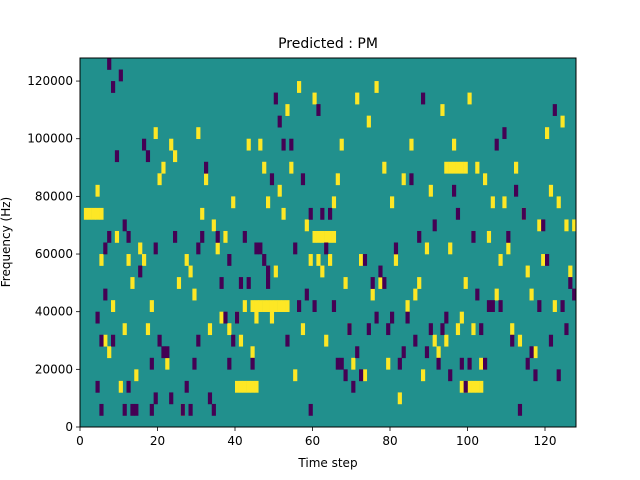  What do you see at coordinates (54, 312) in the screenshot?
I see `y-tick-label: 40000` at bounding box center [54, 312].